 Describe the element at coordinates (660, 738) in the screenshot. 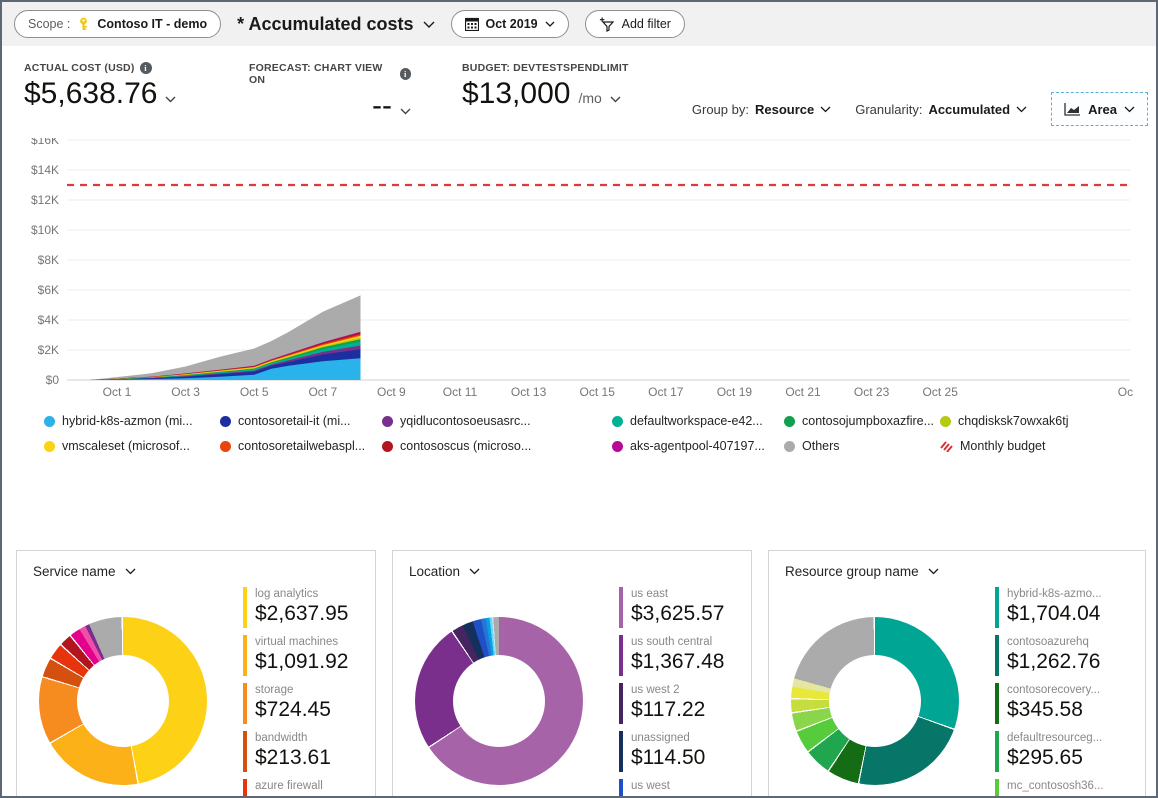

I see `list-item-label: unassigned` at that location.